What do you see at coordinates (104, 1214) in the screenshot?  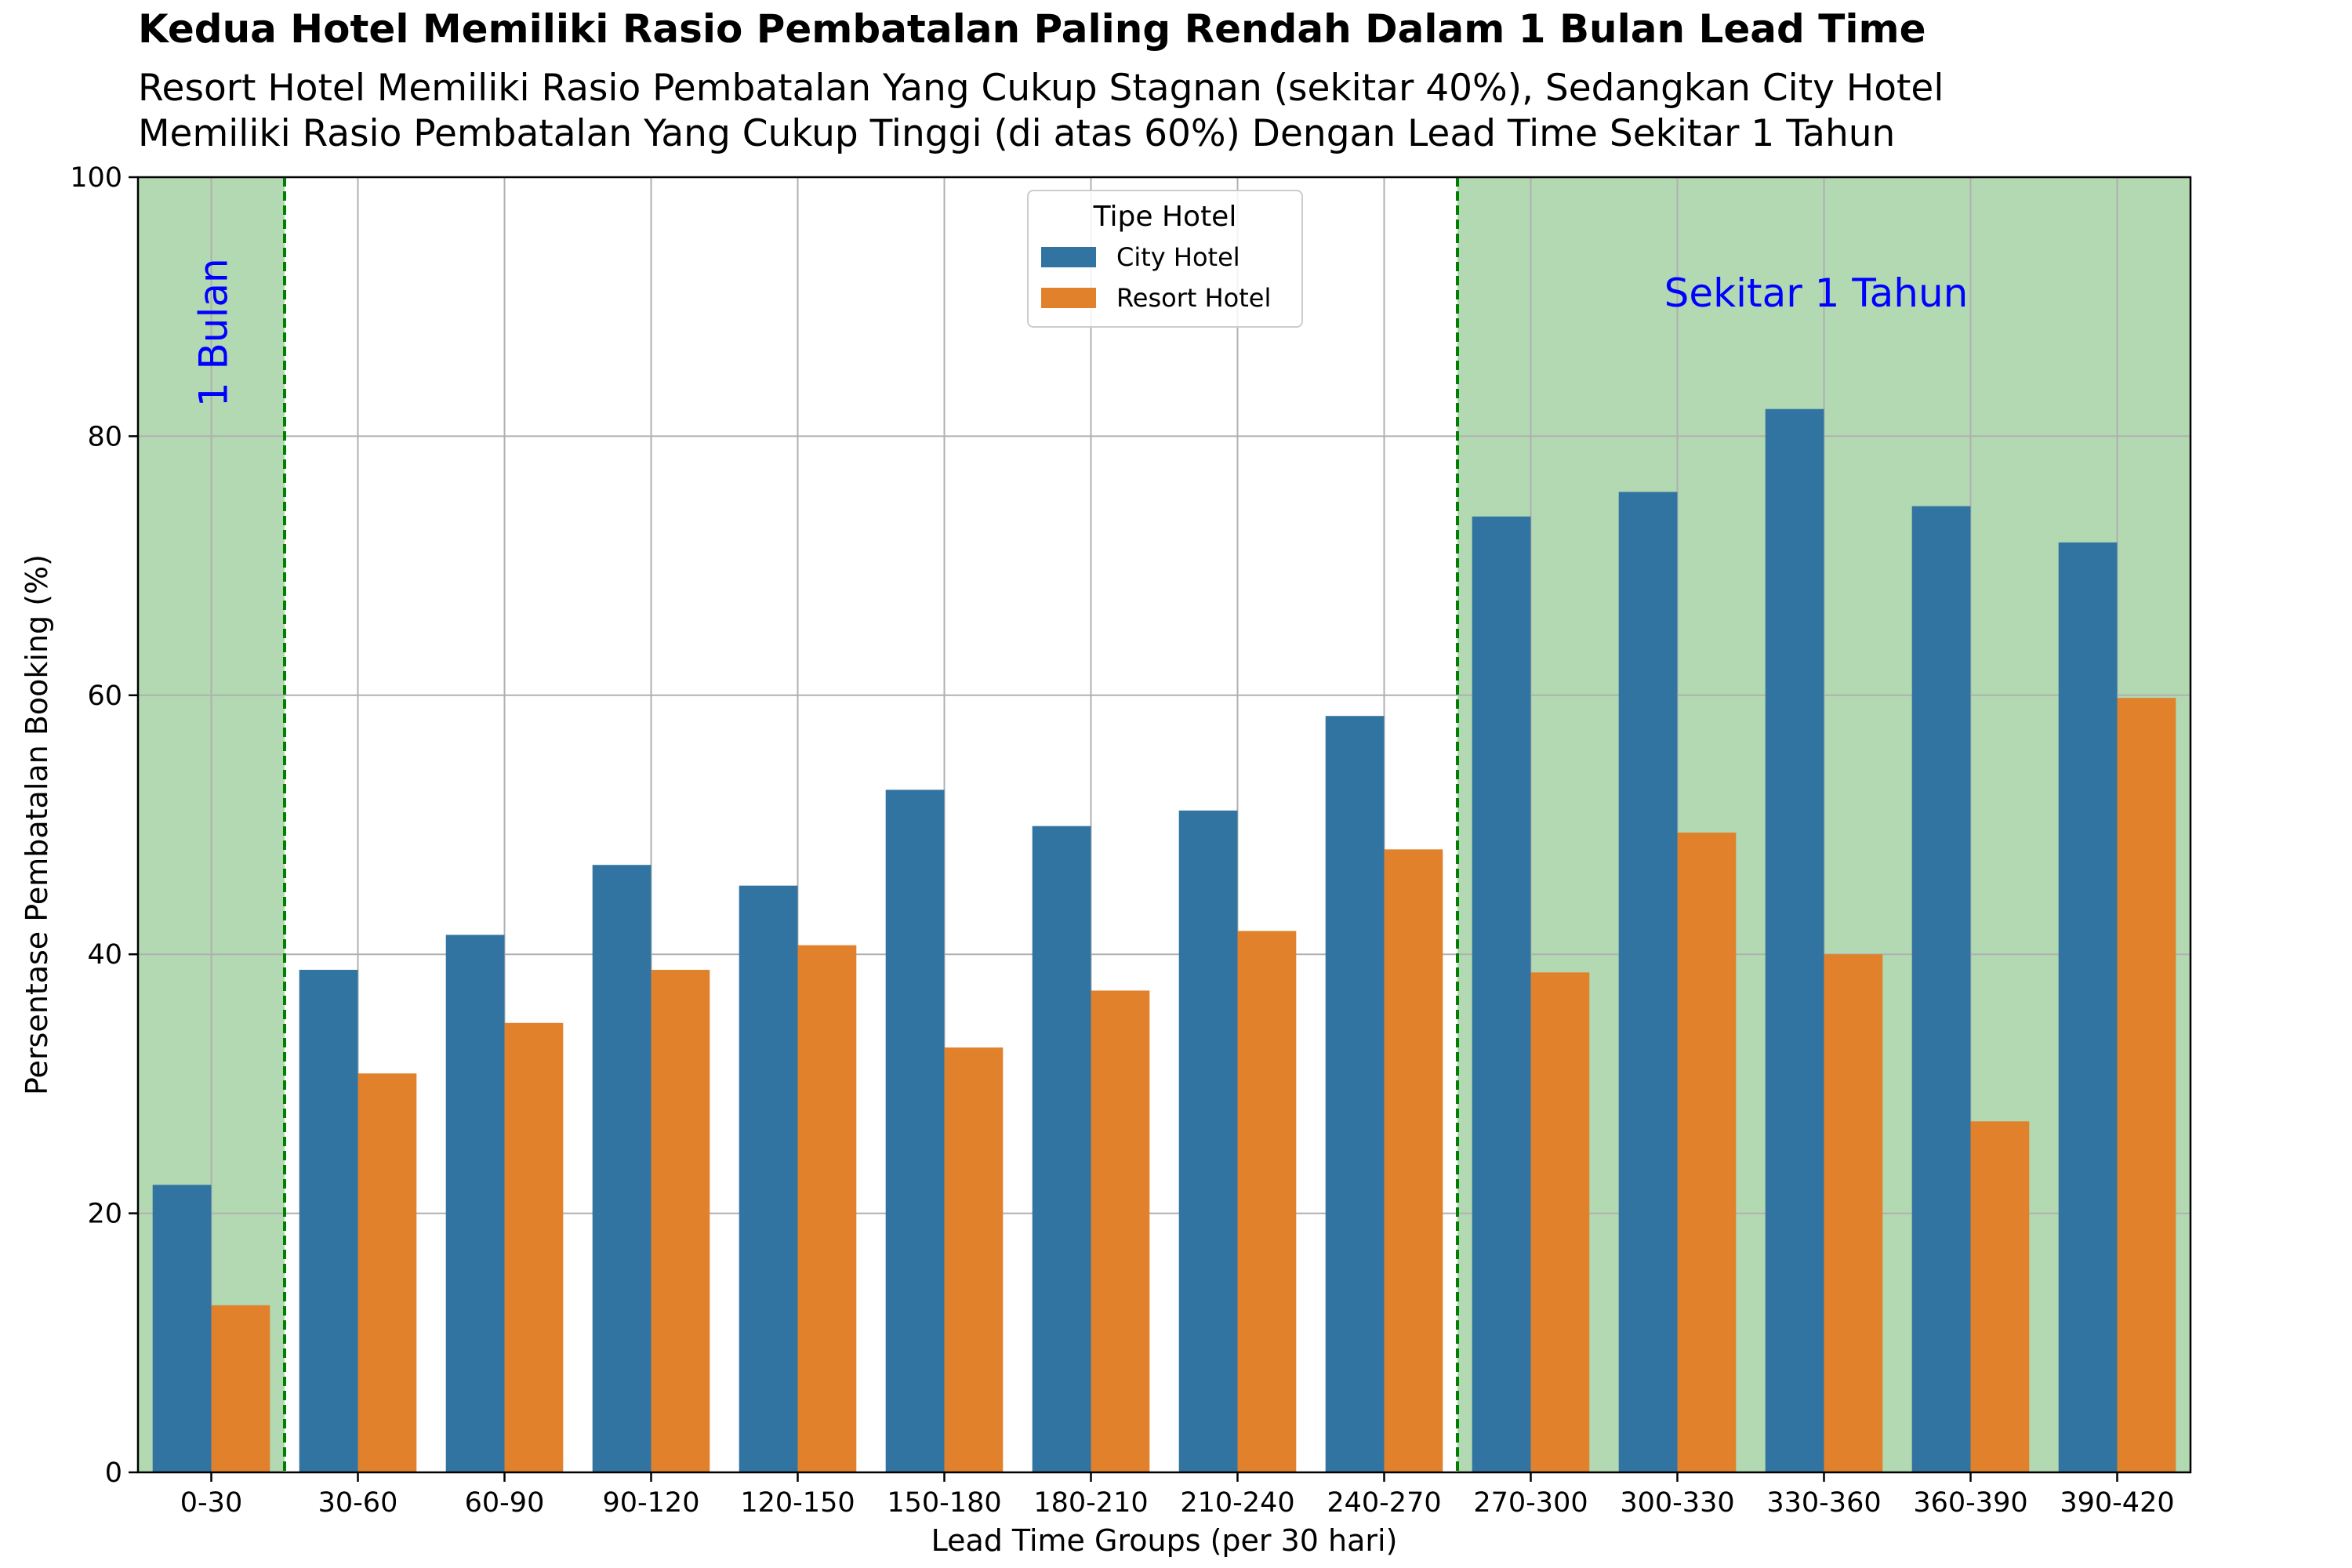 I see `y-tick-label-20: 20` at bounding box center [104, 1214].